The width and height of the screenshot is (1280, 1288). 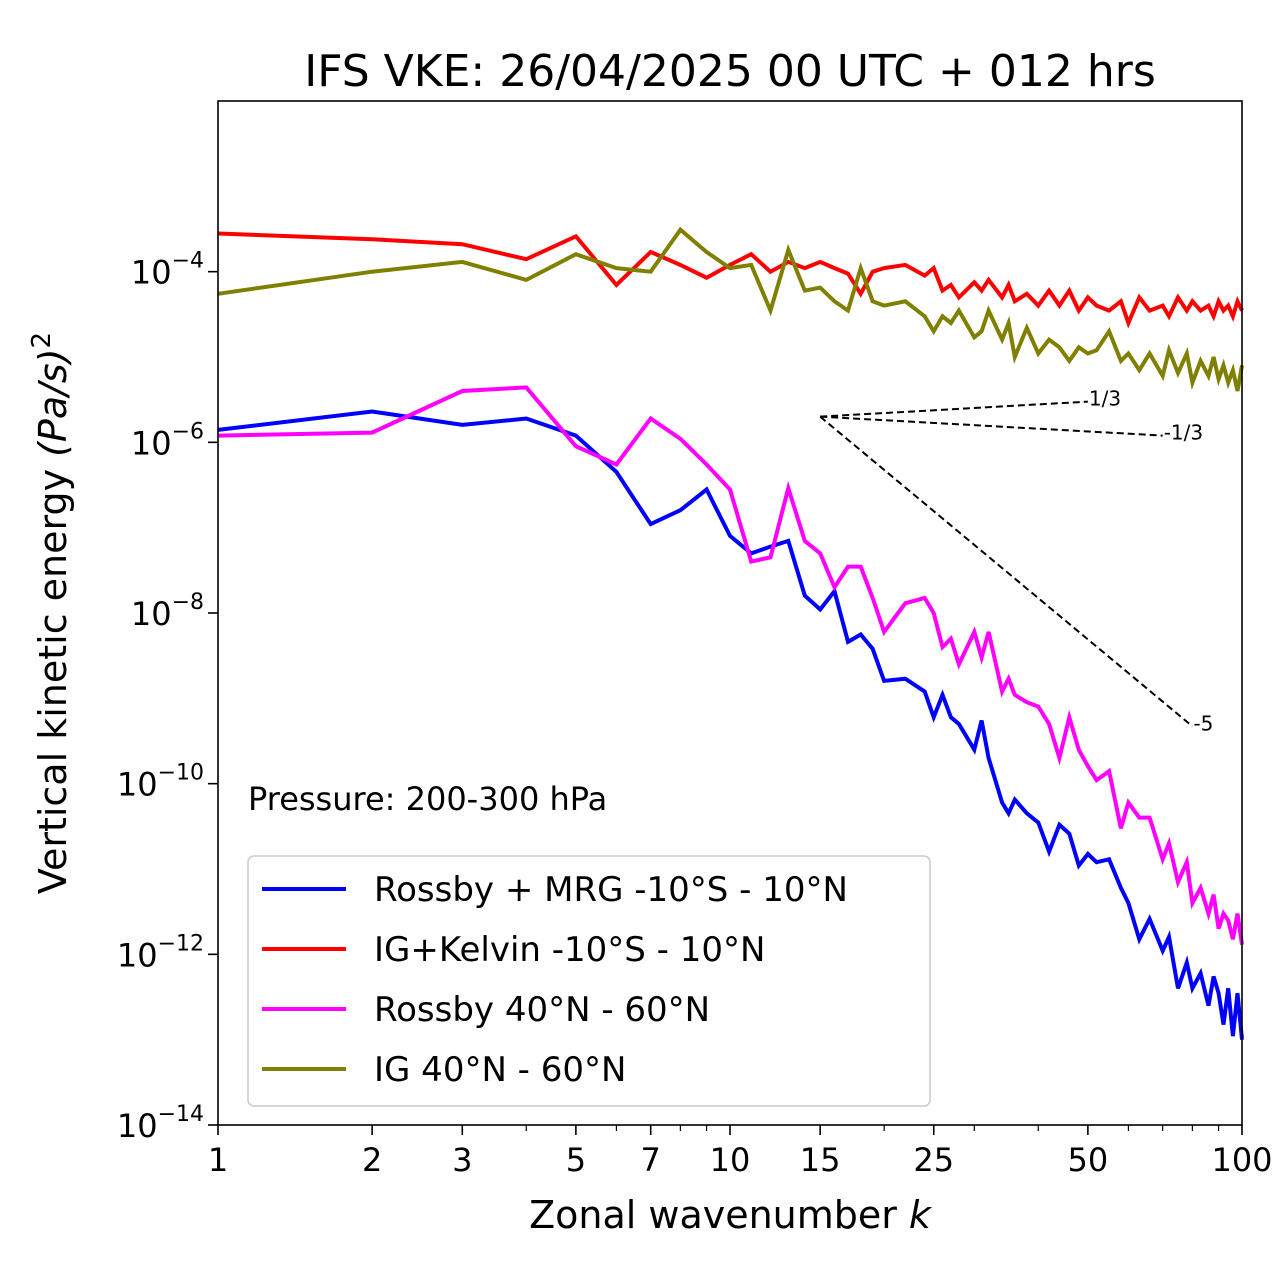 What do you see at coordinates (1183, 433) in the screenshot?
I see `reference-slope-label-2: -1/3` at bounding box center [1183, 433].